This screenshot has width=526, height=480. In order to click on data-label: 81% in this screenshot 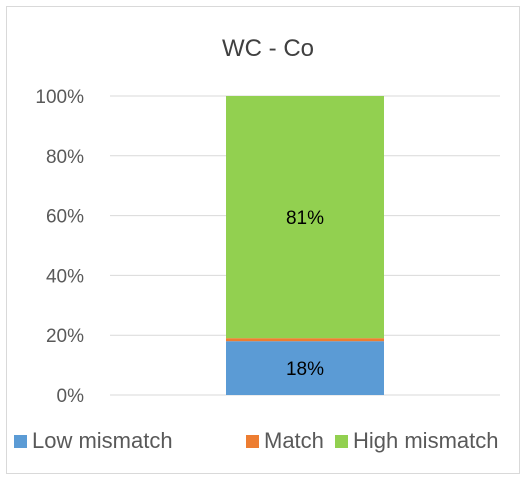, I will do `click(305, 218)`.